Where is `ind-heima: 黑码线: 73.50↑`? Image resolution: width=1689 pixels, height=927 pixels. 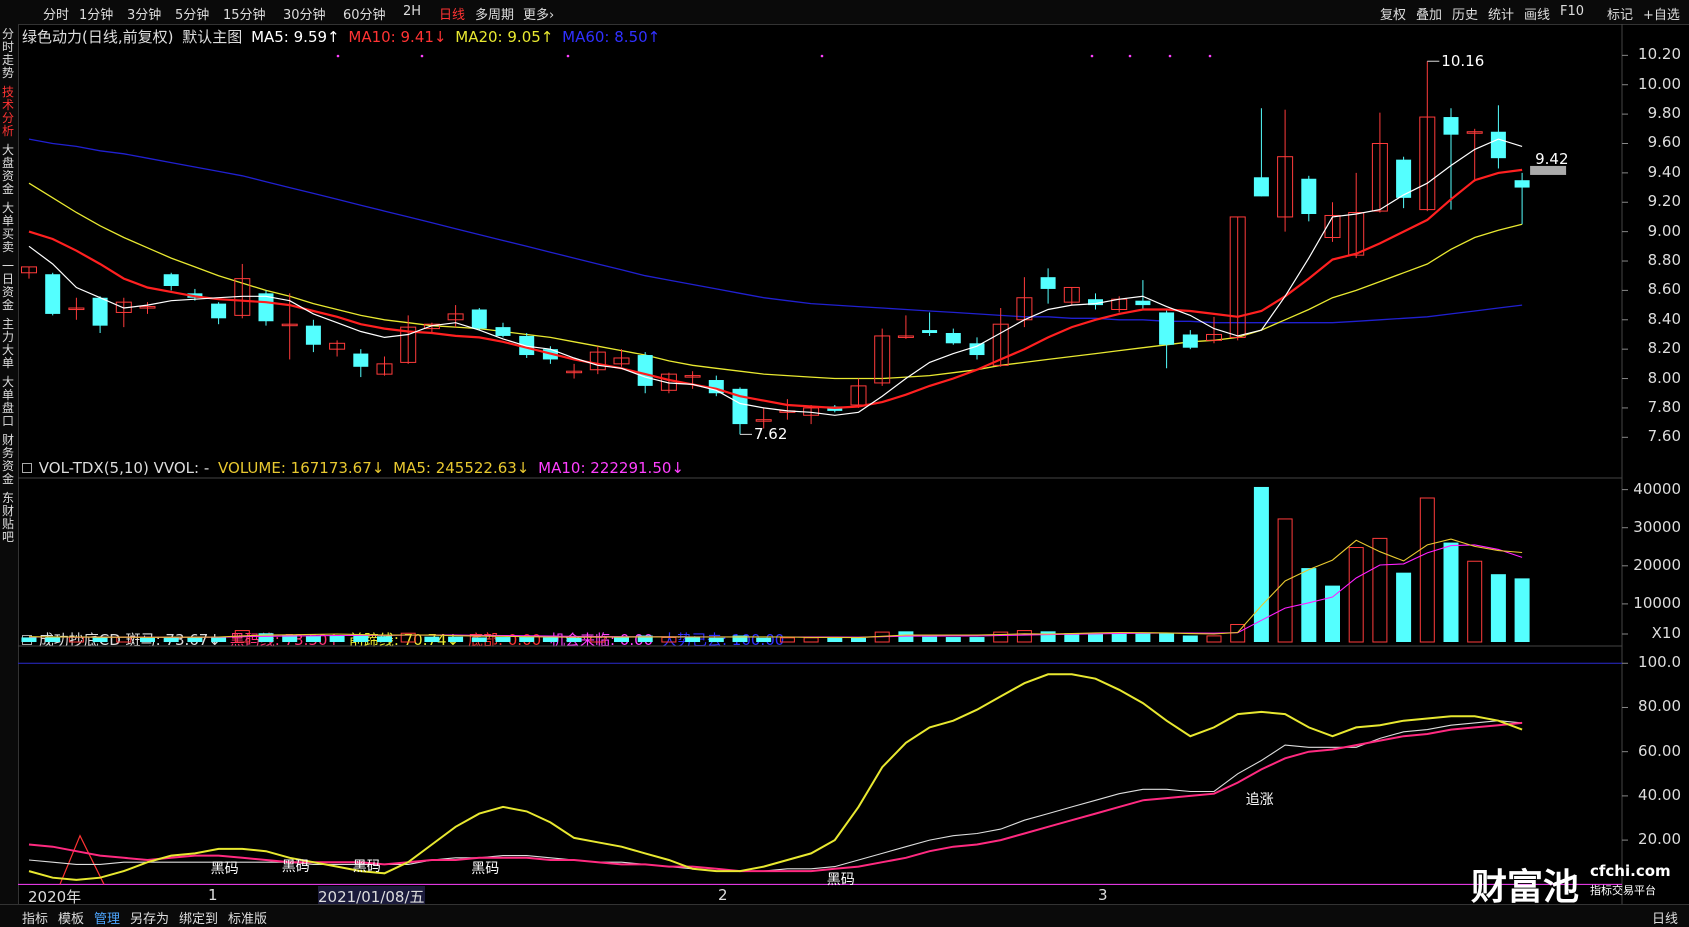
ind-heima: 黑码线: 73.50↑ is located at coordinates (285, 640).